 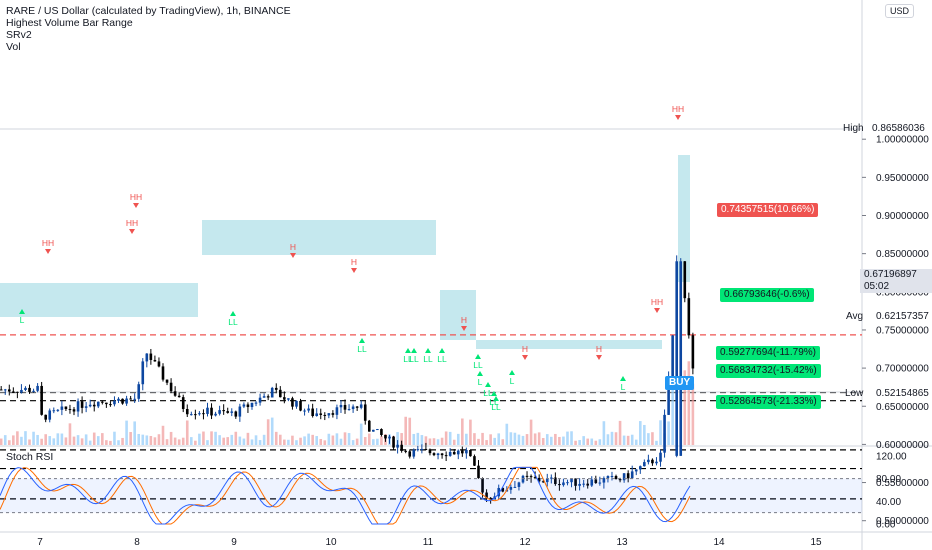 I want to click on price-tick-label: 0.70000000, so click(x=902, y=369).